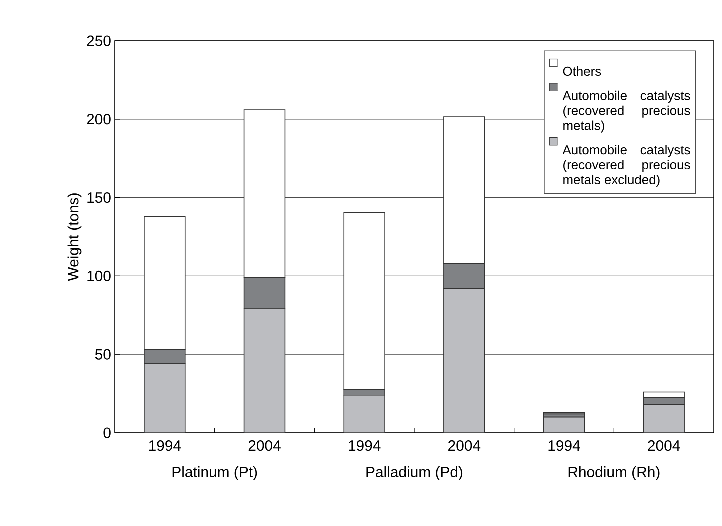  Describe the element at coordinates (614, 473) in the screenshot. I see `text: Rhodium (Rh)` at that location.